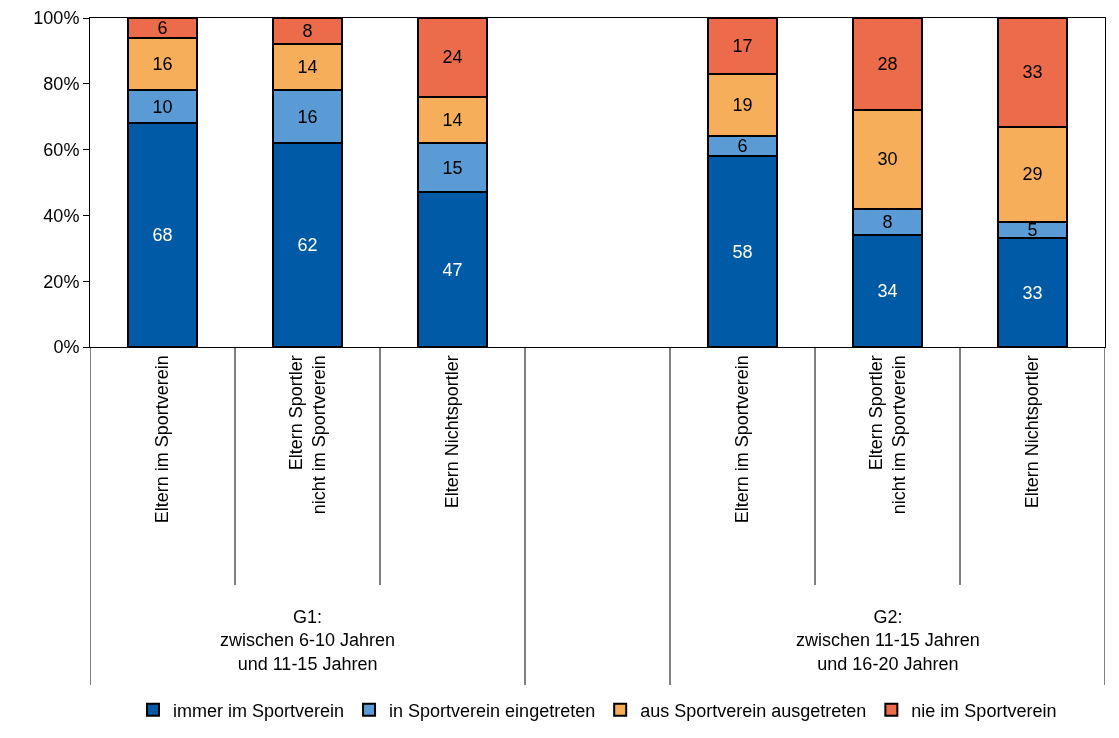 This screenshot has height=738, width=1119. What do you see at coordinates (452, 167) in the screenshot?
I see `data-label: 15` at bounding box center [452, 167].